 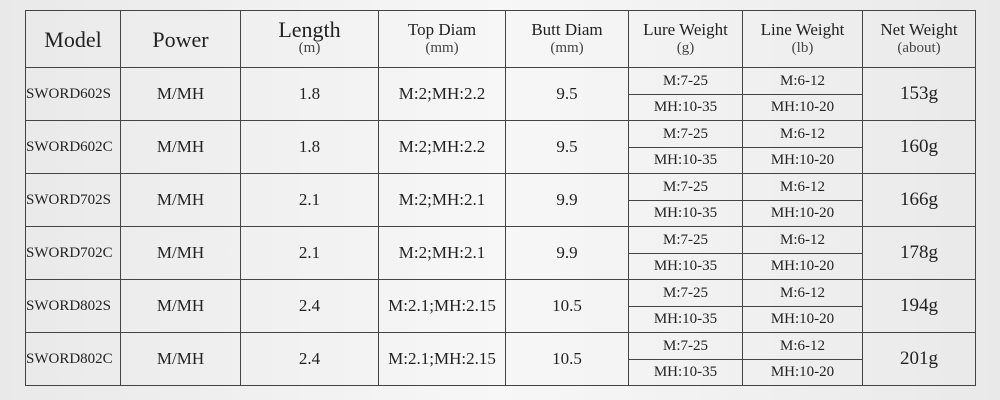 What do you see at coordinates (802, 29) in the screenshot?
I see `header-title: Line Weight` at bounding box center [802, 29].